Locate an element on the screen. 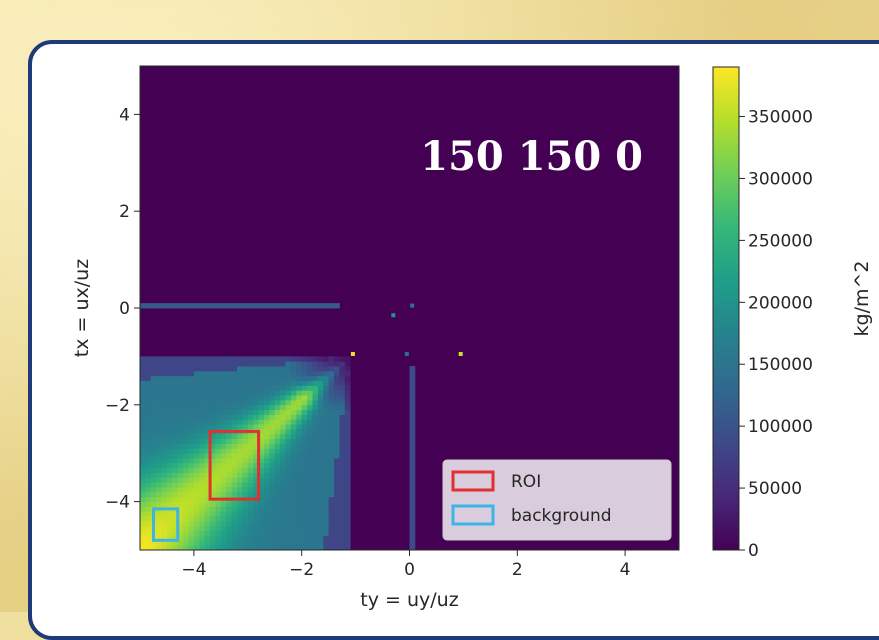 The width and height of the screenshot is (879, 640). heatmap-point is located at coordinates (406, 353).